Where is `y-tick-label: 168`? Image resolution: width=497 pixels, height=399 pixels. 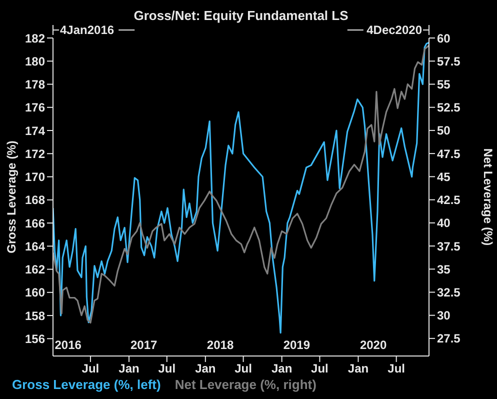
y-tick-label: 168 is located at coordinates (35, 200).